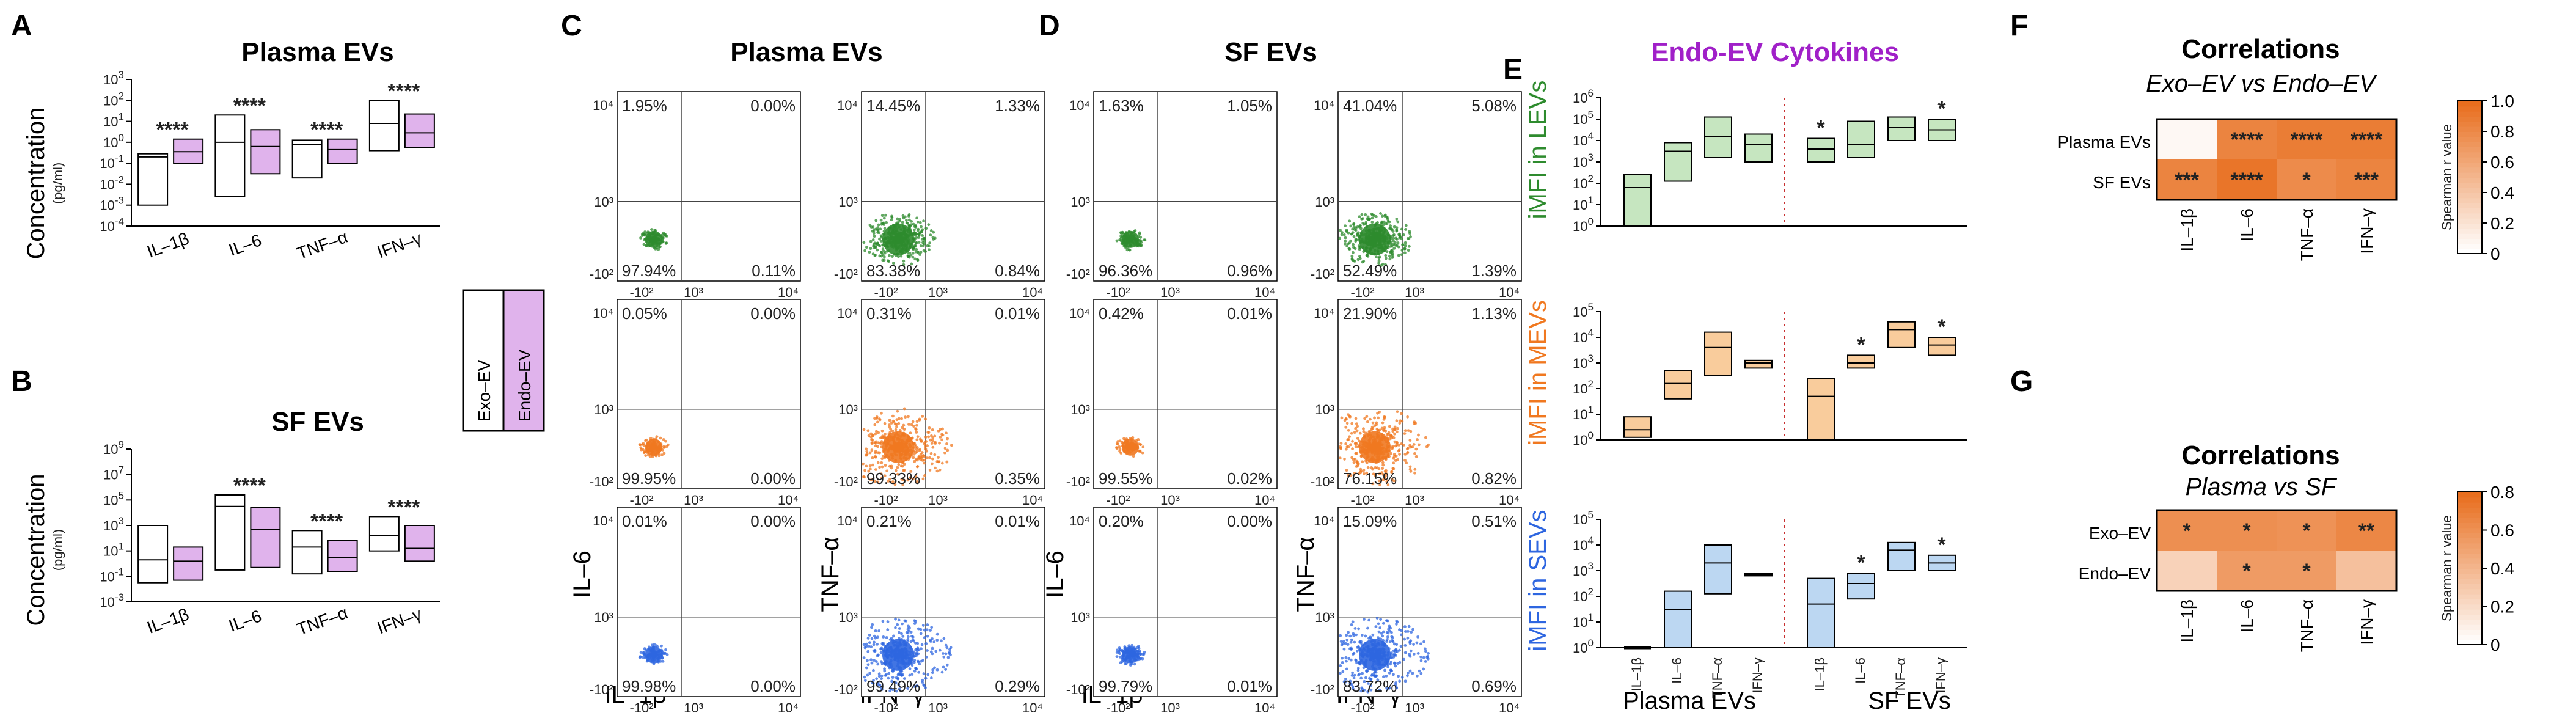 The height and width of the screenshot is (721, 2576). What do you see at coordinates (2495, 644) in the screenshot?
I see `colorbar-tick-label: 0` at bounding box center [2495, 644].